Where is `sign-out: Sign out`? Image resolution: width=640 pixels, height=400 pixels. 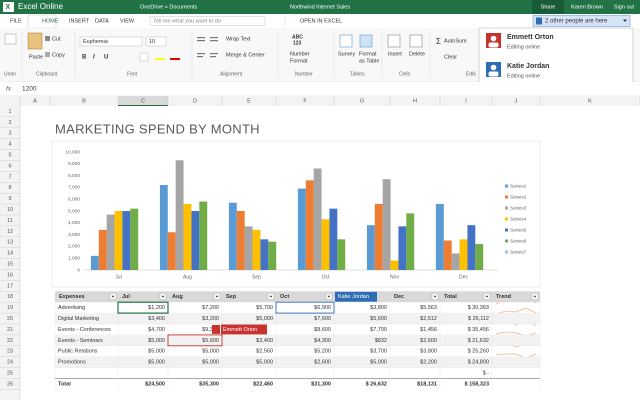
sign-out: Sign out is located at coordinates (624, 7).